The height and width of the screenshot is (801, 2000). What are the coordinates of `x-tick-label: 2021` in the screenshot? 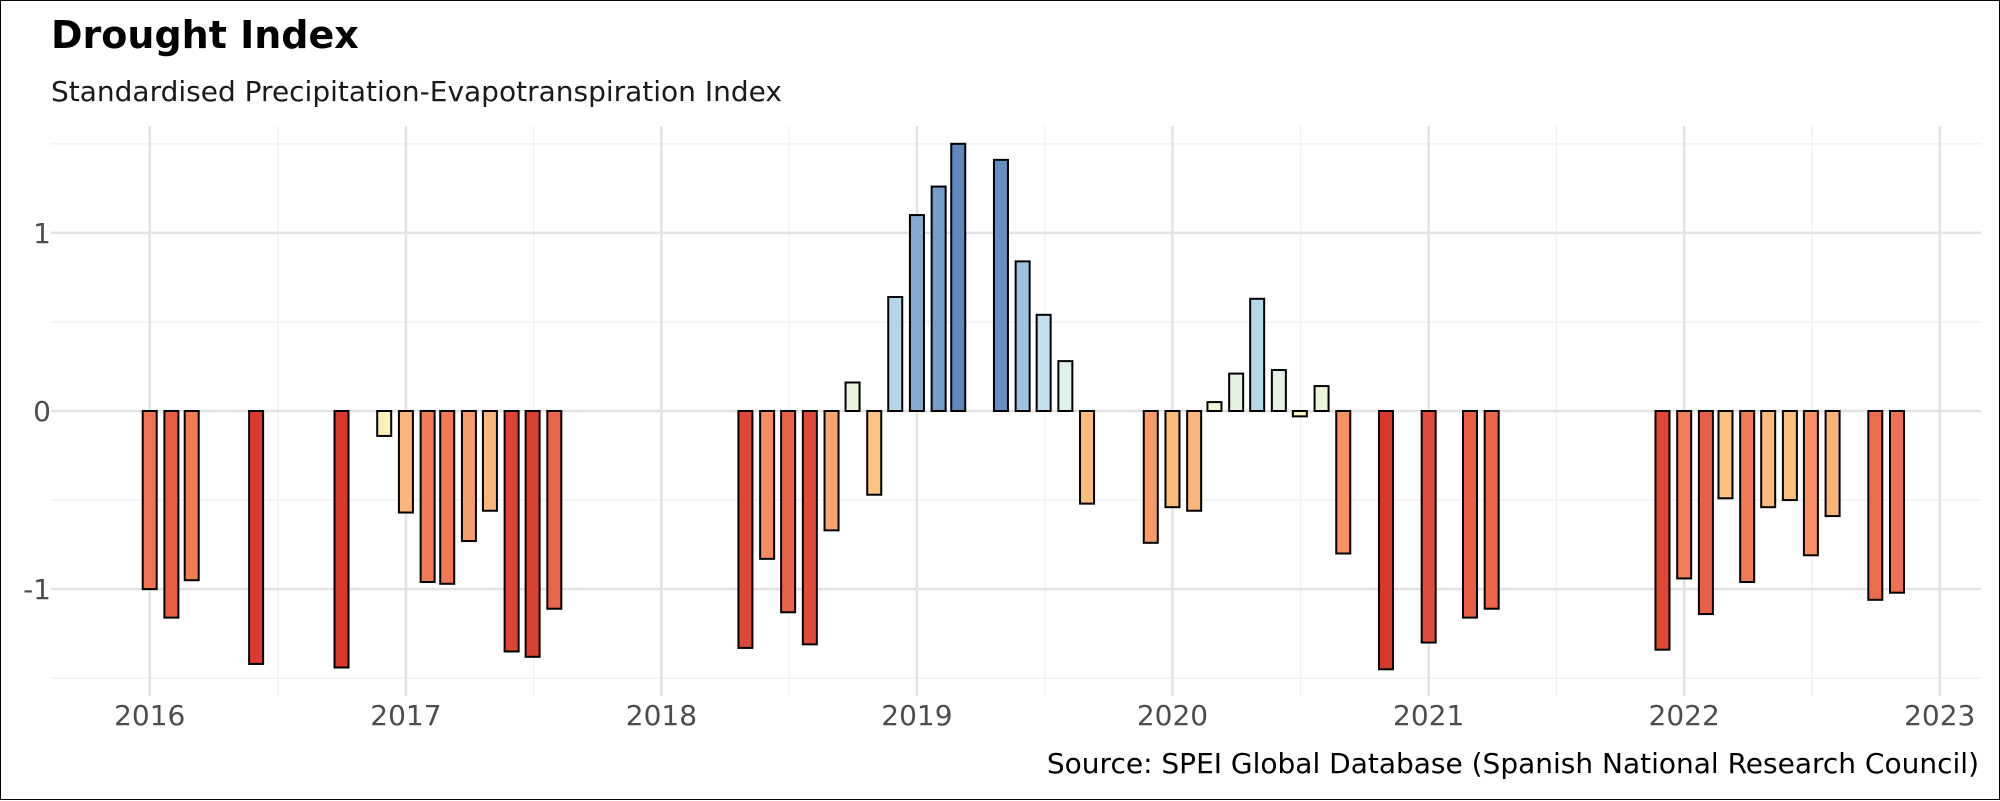 It's located at (1428, 715).